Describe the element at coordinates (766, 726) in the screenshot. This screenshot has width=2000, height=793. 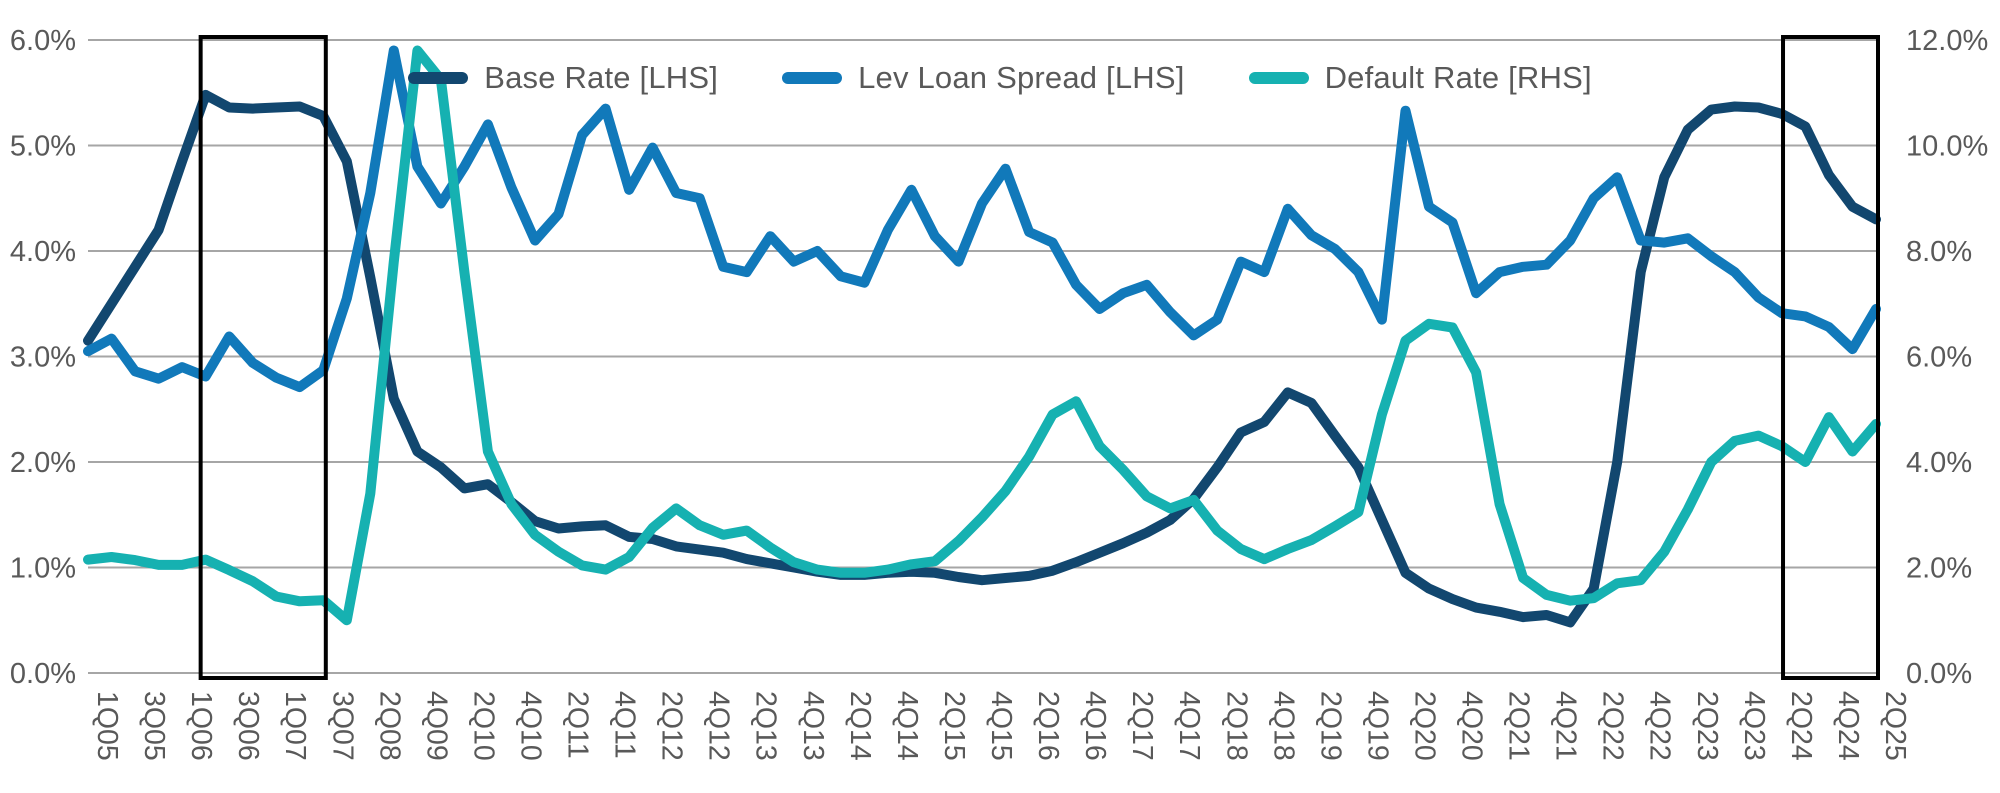
I see `x-axis-tick-label: 2Q13` at that location.